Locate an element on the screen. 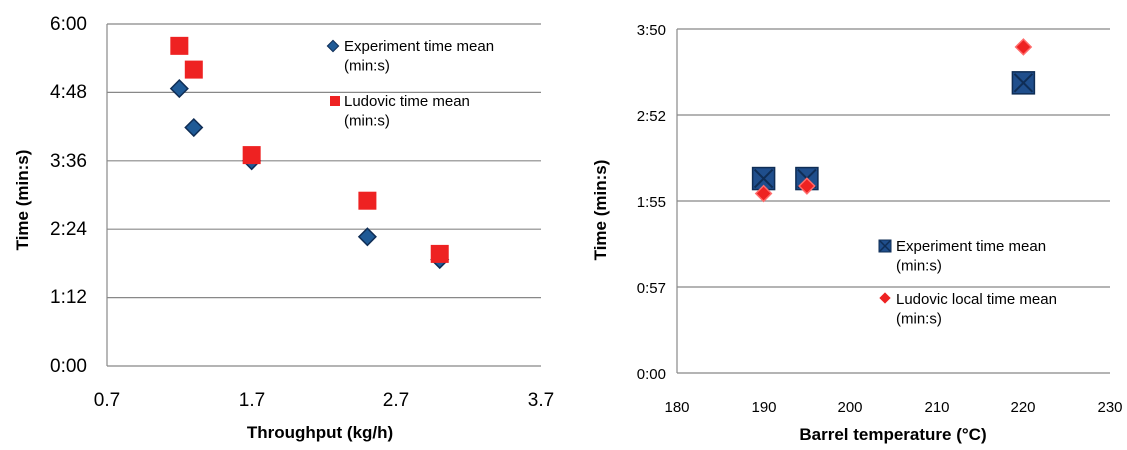  right-x-tick-labels: 180 190 200 210 220 230 is located at coordinates (893, 407).